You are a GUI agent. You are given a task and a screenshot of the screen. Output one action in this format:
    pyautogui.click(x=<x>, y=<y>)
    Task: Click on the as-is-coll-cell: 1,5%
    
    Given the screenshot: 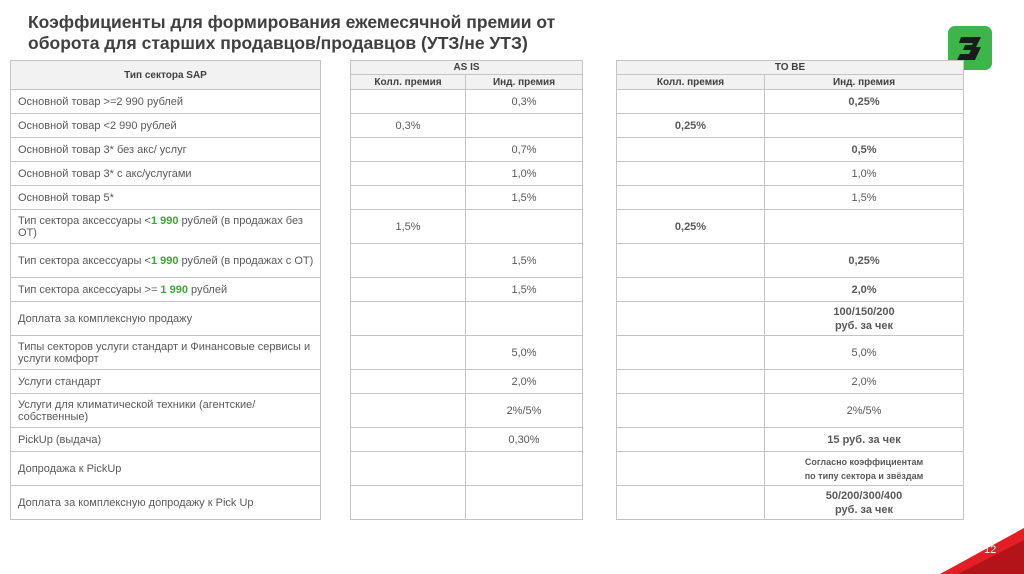 What is the action you would take?
    pyautogui.click(x=408, y=226)
    